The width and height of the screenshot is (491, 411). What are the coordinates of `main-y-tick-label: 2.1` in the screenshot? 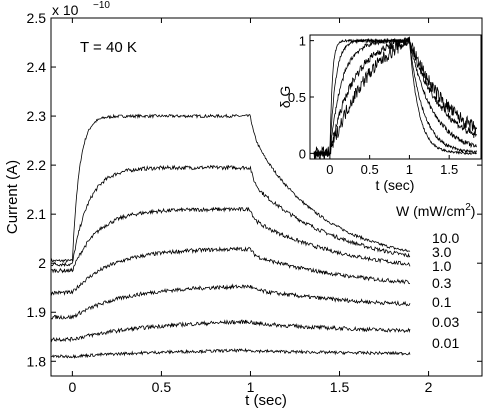 It's located at (37, 214).